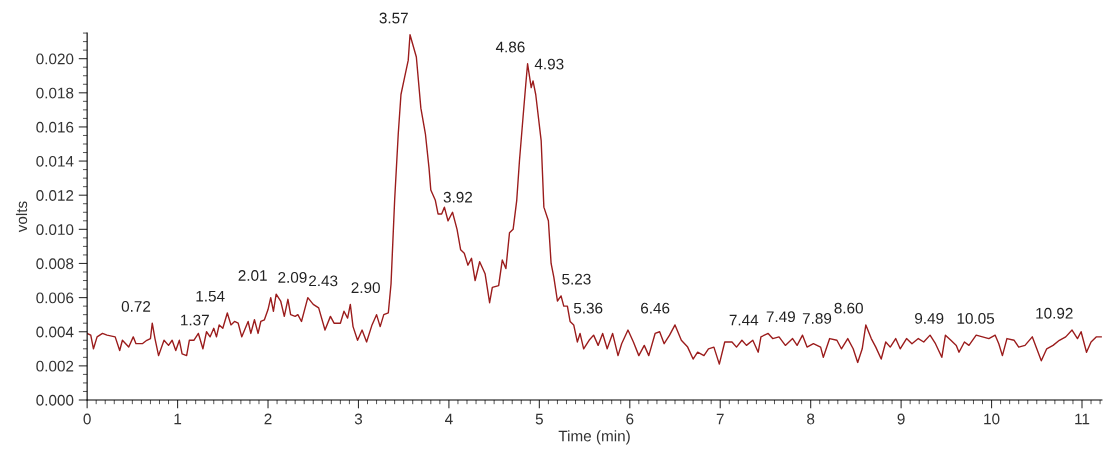  Describe the element at coordinates (720, 419) in the screenshot. I see `x-tick-label: 7` at that location.